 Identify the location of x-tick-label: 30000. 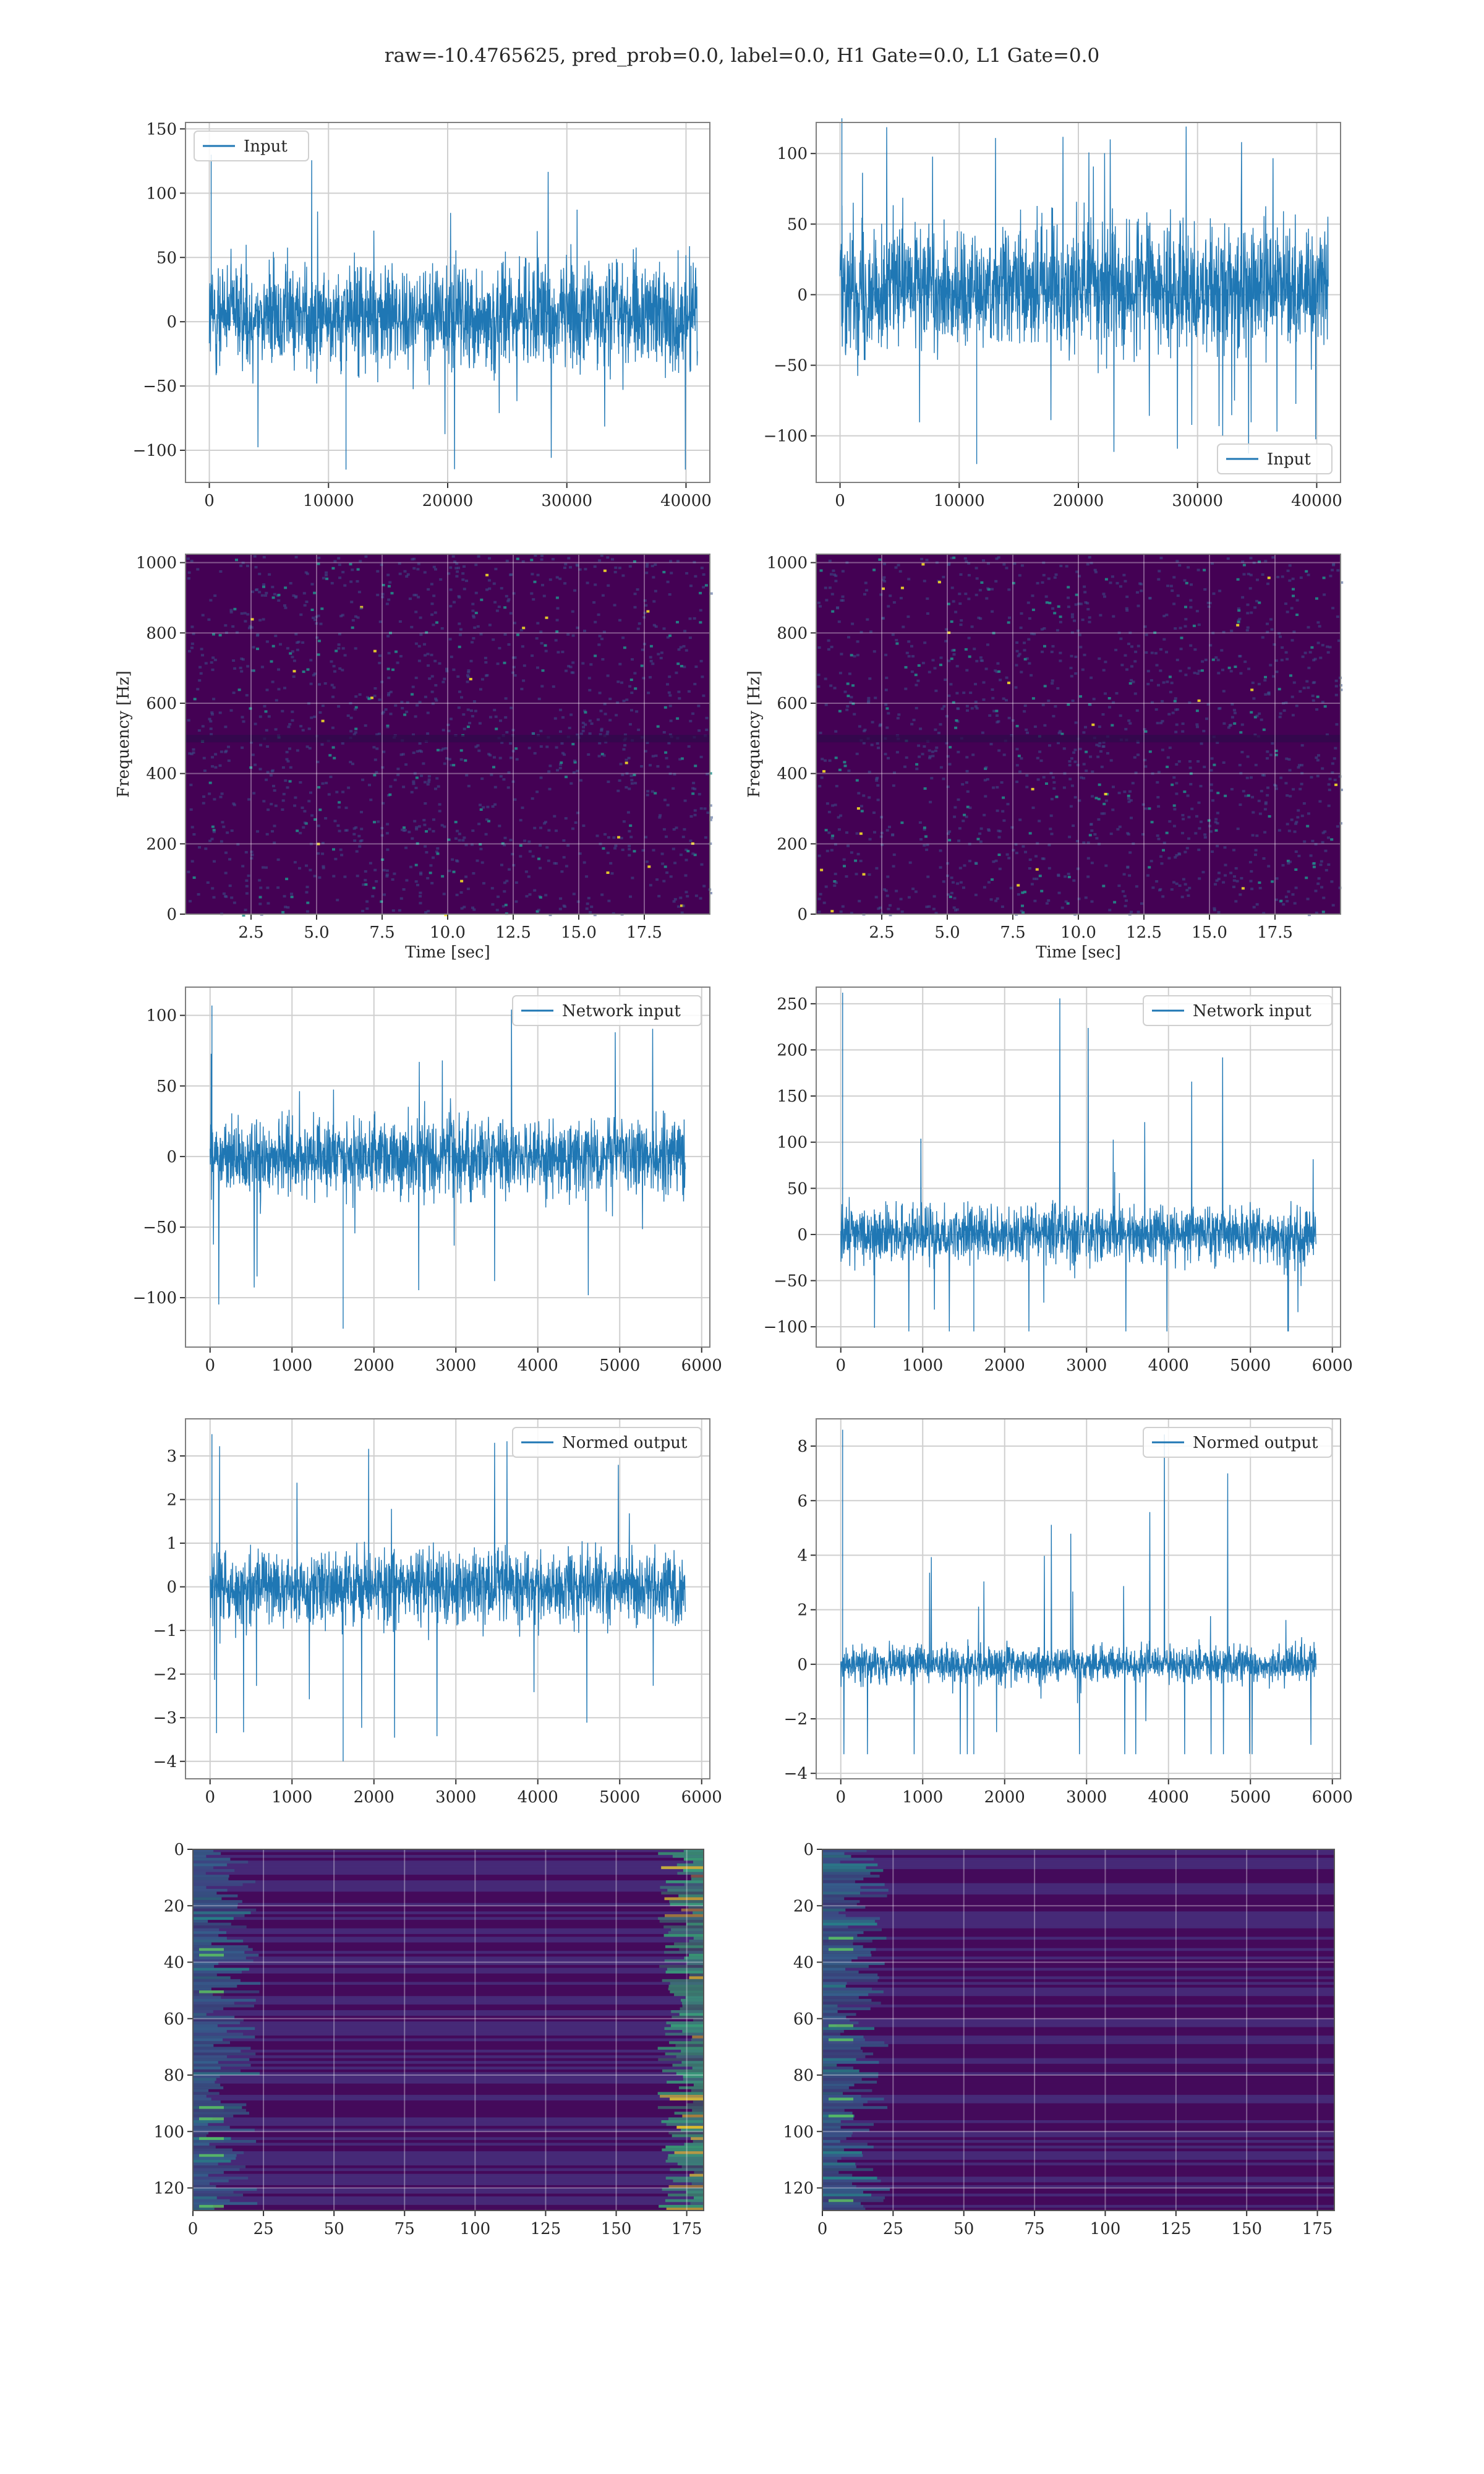
(566, 501).